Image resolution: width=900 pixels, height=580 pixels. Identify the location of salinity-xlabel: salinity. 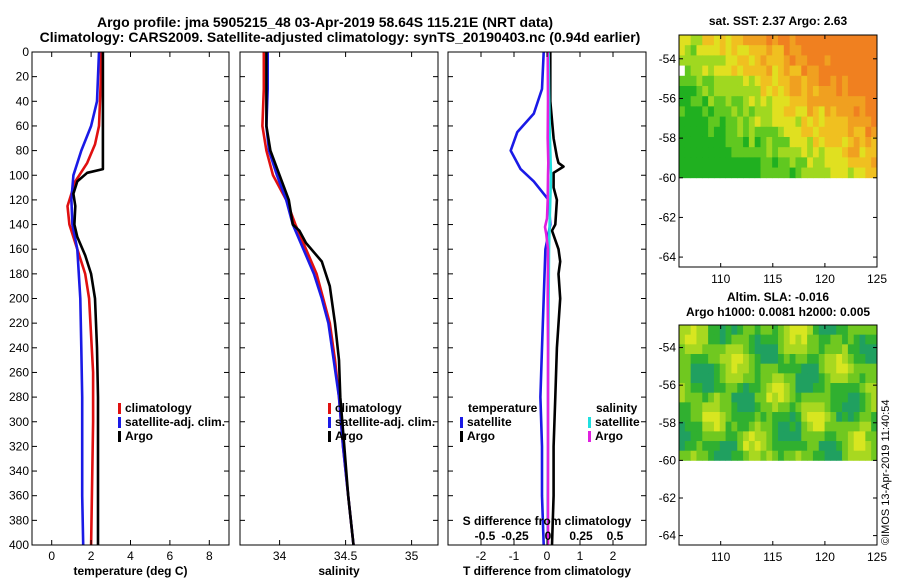
(339, 571).